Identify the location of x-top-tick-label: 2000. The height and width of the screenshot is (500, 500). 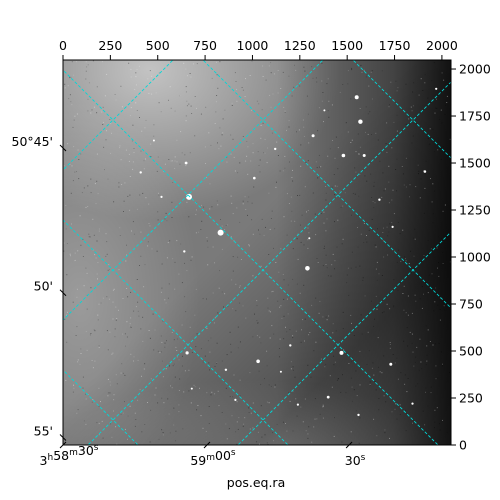
(442, 45).